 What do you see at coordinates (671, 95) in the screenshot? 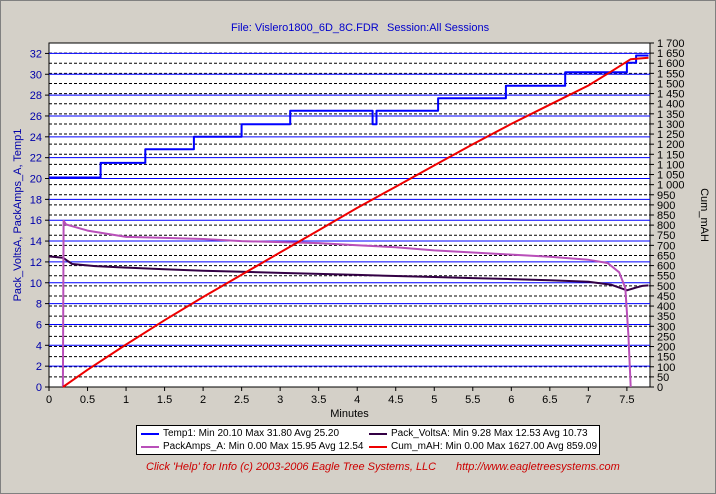
I see `y-right-tick-label-29: 1 450` at bounding box center [671, 95].